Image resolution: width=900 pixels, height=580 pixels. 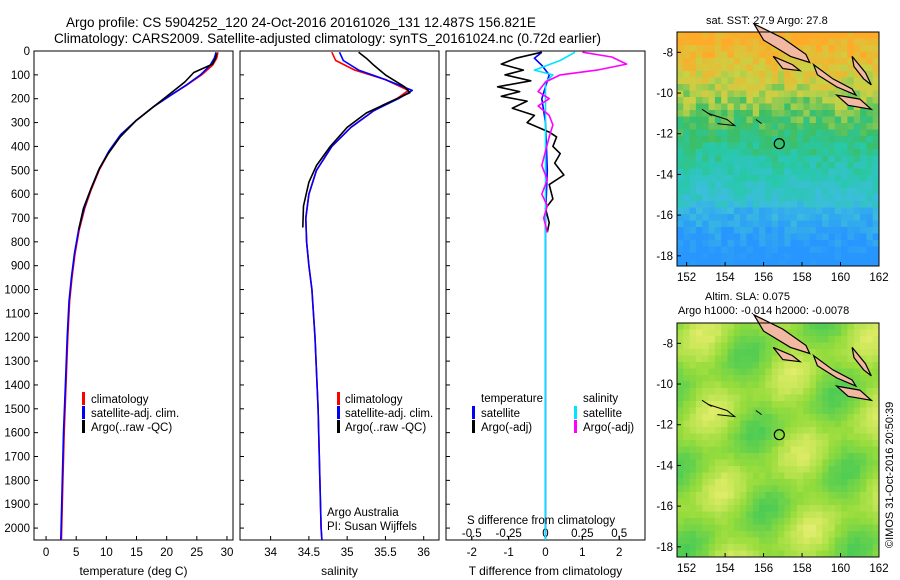 What do you see at coordinates (840, 569) in the screenshot?
I see `map-x-tick-label: 160` at bounding box center [840, 569].